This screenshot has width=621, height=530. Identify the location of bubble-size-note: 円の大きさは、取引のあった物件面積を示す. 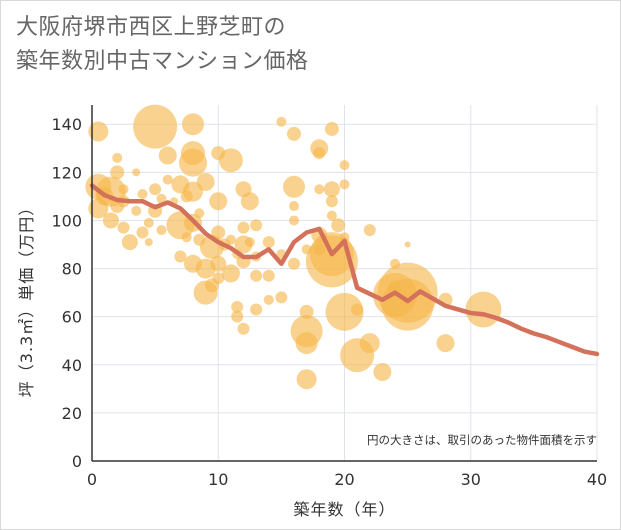
(482, 440).